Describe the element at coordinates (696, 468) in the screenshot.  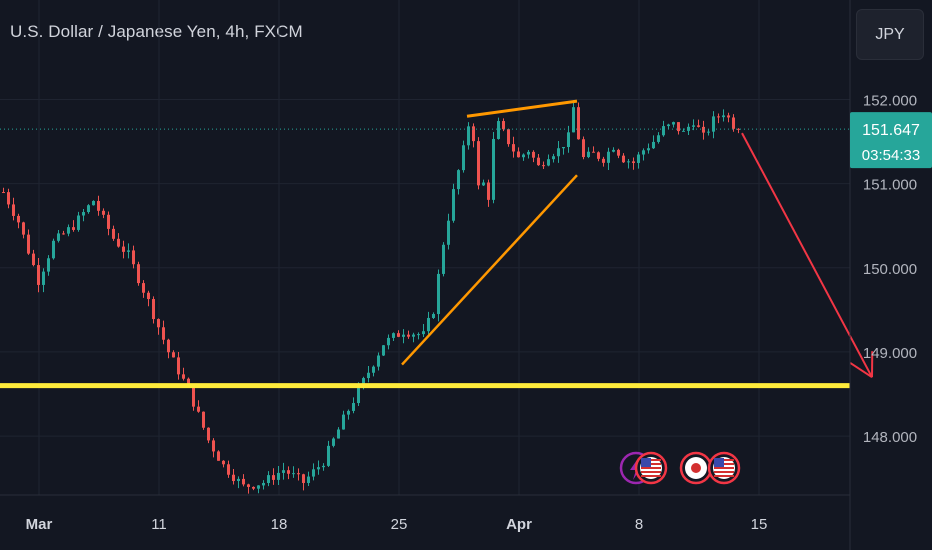
I see `japan-flag-event-icon` at that location.